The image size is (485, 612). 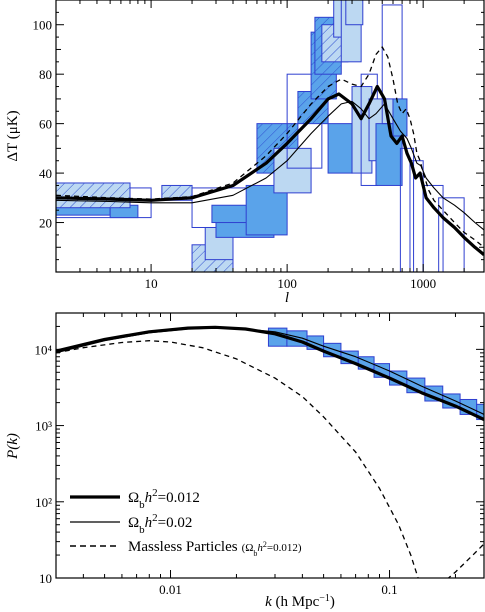 What do you see at coordinates (389, 589) in the screenshot?
I see `pk-x-tick-label: 0.1` at bounding box center [389, 589].